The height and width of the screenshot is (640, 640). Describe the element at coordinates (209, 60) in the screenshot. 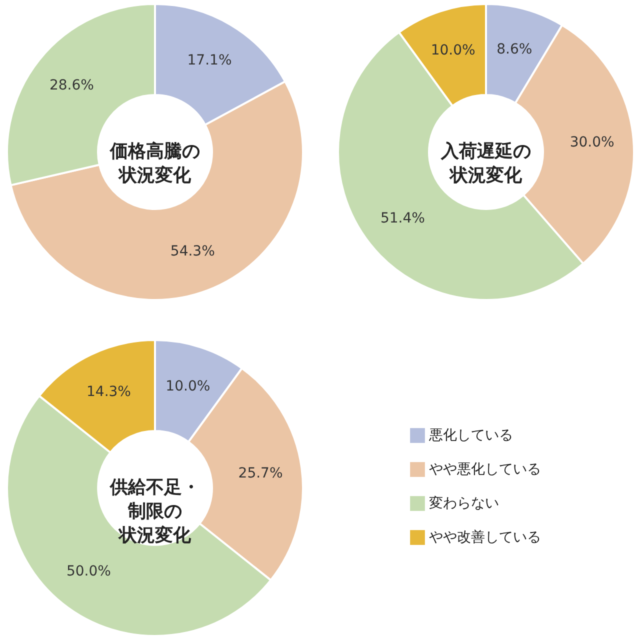

I see `data-label: 17.1%` at that location.